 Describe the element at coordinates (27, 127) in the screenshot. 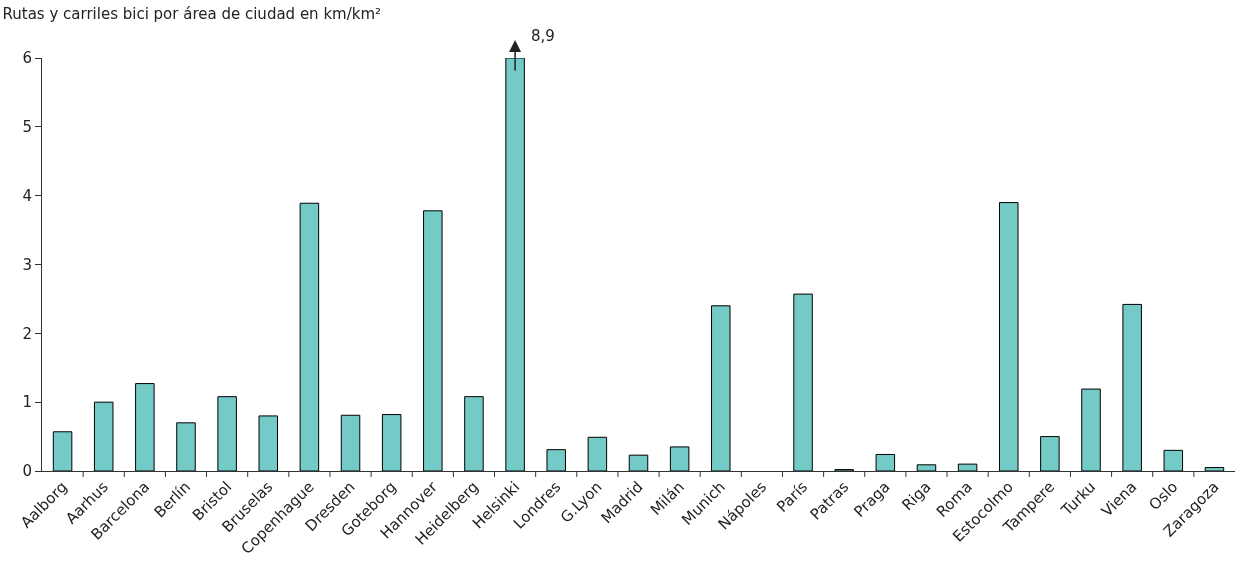

I see `y-tick-label: 5` at that location.